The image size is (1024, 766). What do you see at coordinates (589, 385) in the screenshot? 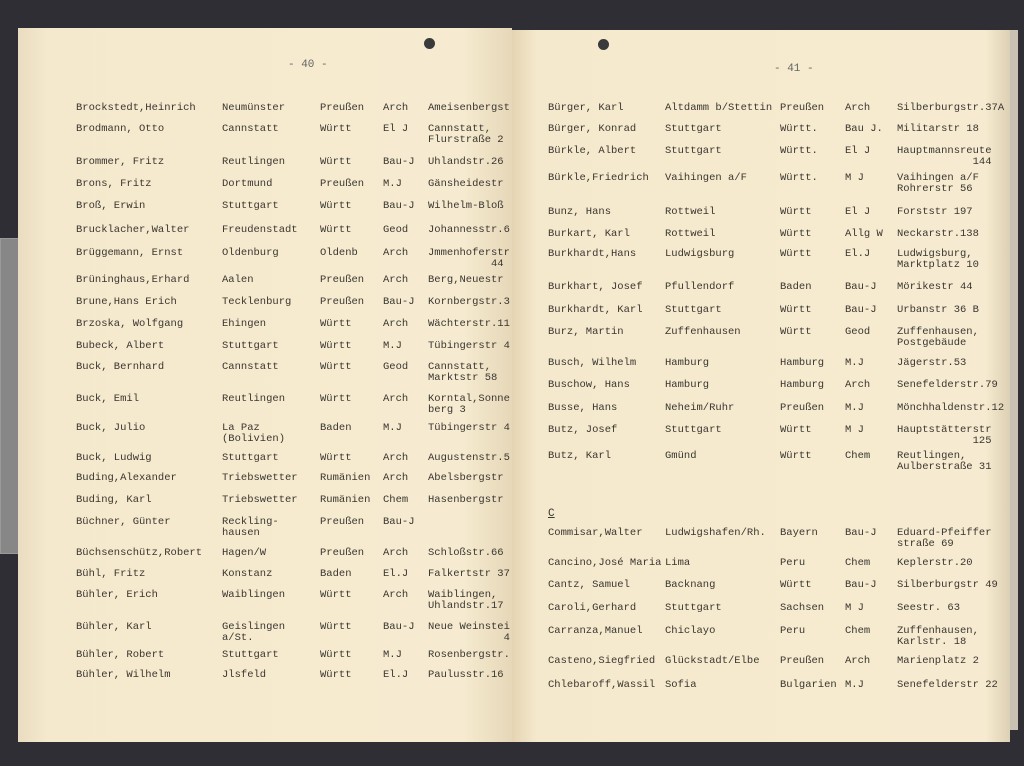
I see `cell-name: Buschow, Hans` at bounding box center [589, 385].